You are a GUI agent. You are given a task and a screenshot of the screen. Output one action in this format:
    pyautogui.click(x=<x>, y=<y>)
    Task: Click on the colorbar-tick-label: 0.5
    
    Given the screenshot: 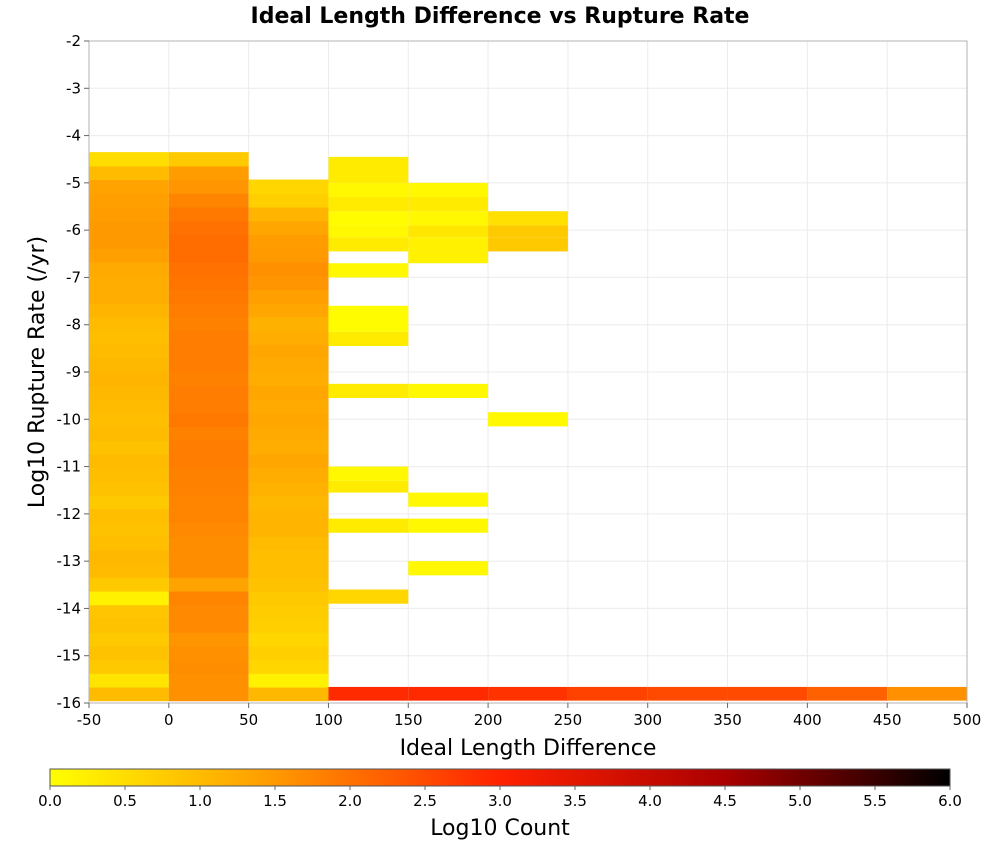 What is the action you would take?
    pyautogui.click(x=125, y=801)
    